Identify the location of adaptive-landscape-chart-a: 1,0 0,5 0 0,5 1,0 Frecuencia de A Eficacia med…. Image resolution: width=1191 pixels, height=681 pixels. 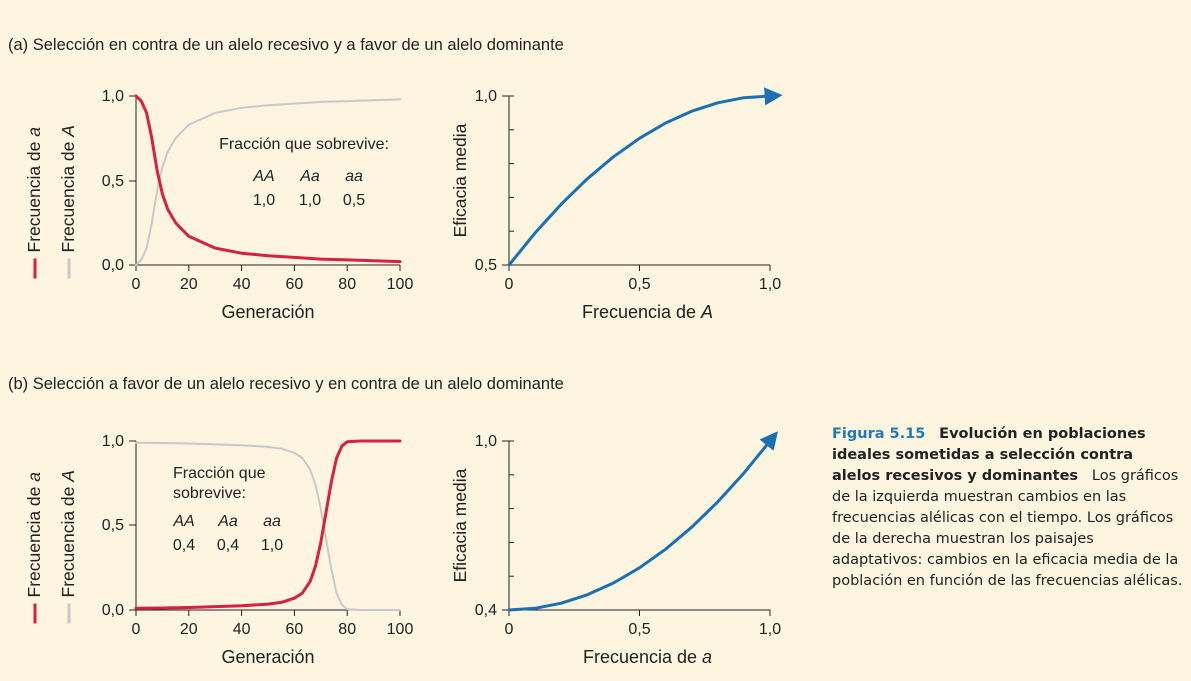
(615, 205).